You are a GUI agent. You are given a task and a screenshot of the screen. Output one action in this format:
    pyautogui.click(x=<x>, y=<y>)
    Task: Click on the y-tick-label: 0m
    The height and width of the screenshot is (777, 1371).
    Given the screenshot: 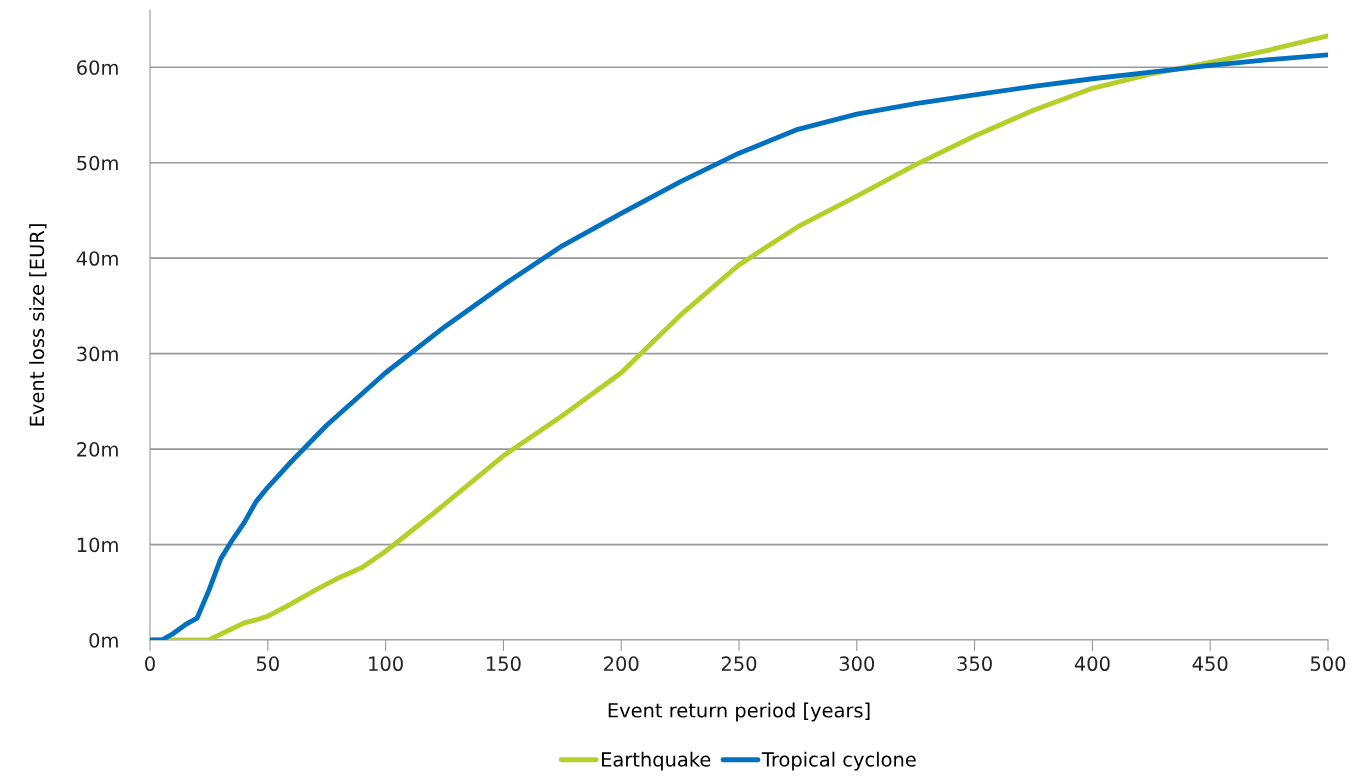 What is the action you would take?
    pyautogui.click(x=103, y=640)
    